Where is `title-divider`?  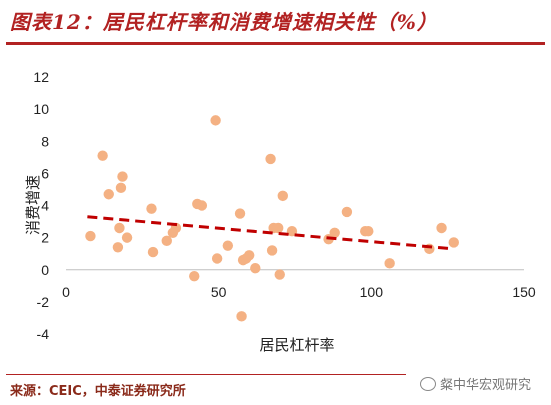 title-divider is located at coordinates (275, 43).